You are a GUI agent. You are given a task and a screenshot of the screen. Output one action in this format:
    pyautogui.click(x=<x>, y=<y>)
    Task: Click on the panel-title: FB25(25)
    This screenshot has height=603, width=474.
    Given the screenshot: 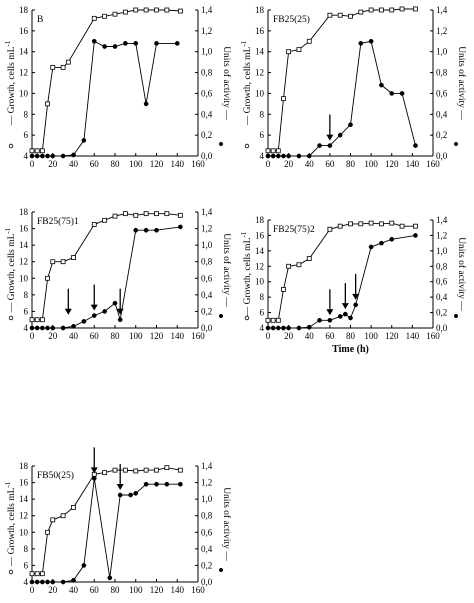 What is the action you would take?
    pyautogui.click(x=291, y=19)
    